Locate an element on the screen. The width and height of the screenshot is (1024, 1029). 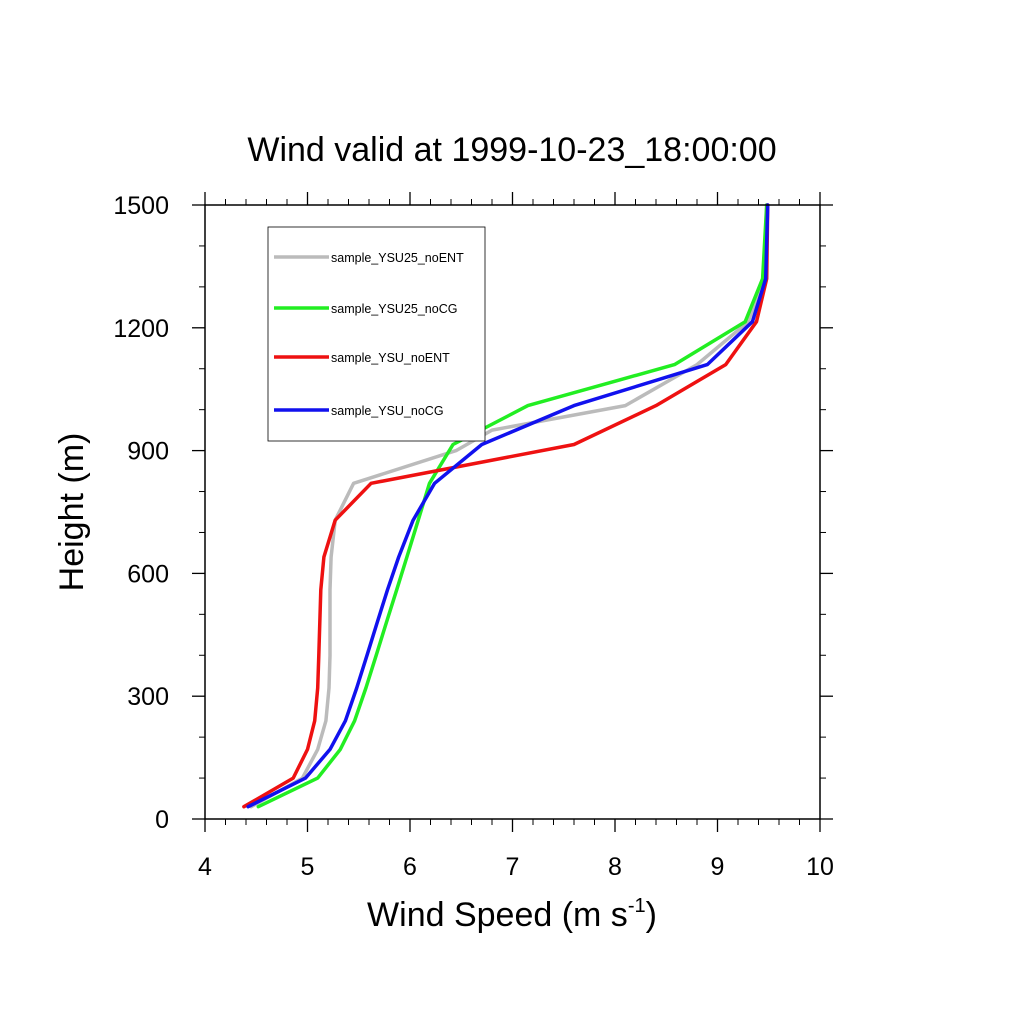
y-axis-title-group: Height (m) is located at coordinates (72, 512).